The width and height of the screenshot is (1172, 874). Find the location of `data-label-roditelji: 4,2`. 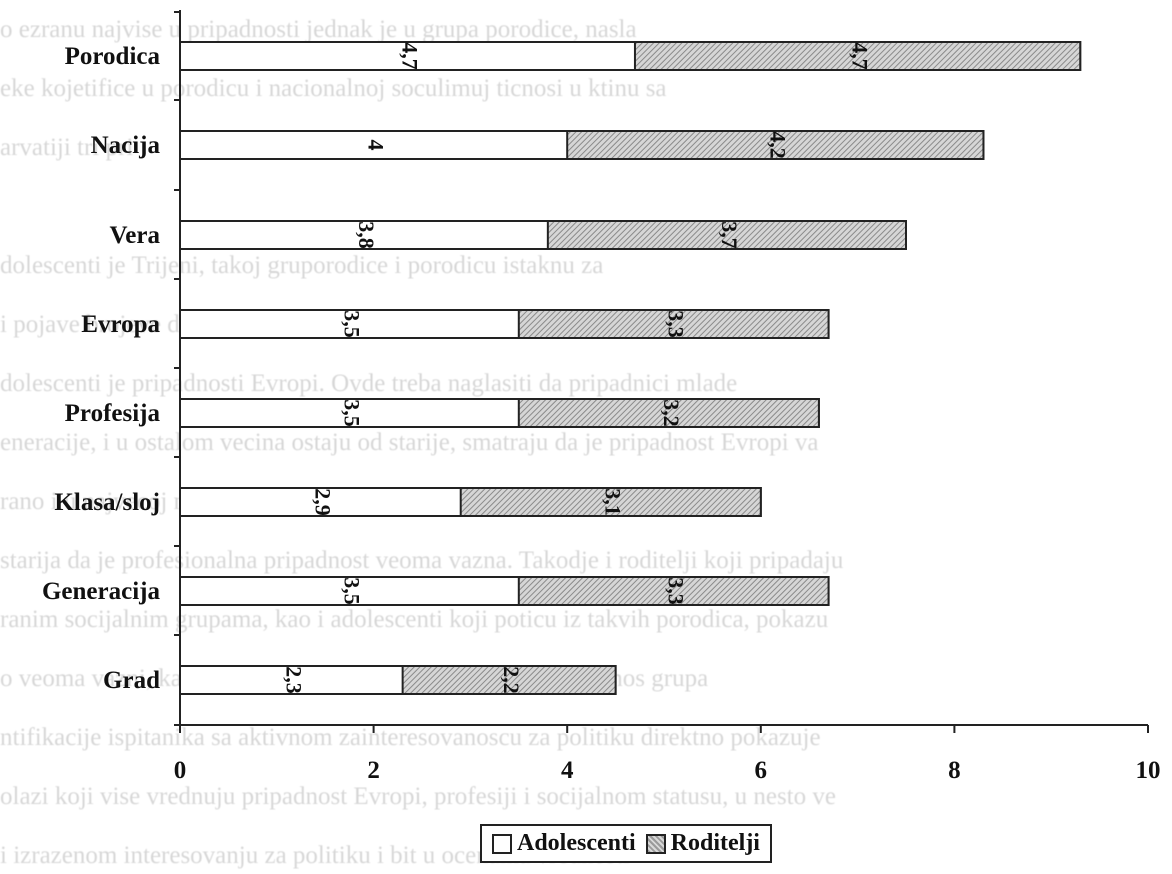

data-label-roditelji: 4,2 is located at coordinates (777, 145).